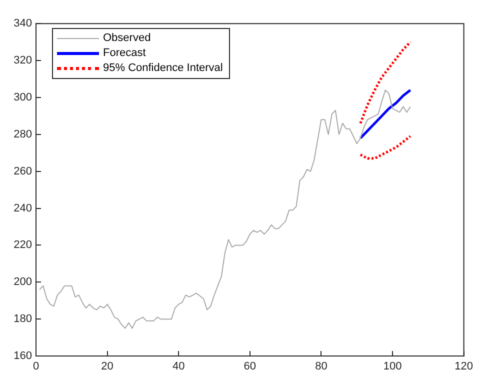 The width and height of the screenshot is (490, 392). I want to click on y-tick-label: 220, so click(23, 245).